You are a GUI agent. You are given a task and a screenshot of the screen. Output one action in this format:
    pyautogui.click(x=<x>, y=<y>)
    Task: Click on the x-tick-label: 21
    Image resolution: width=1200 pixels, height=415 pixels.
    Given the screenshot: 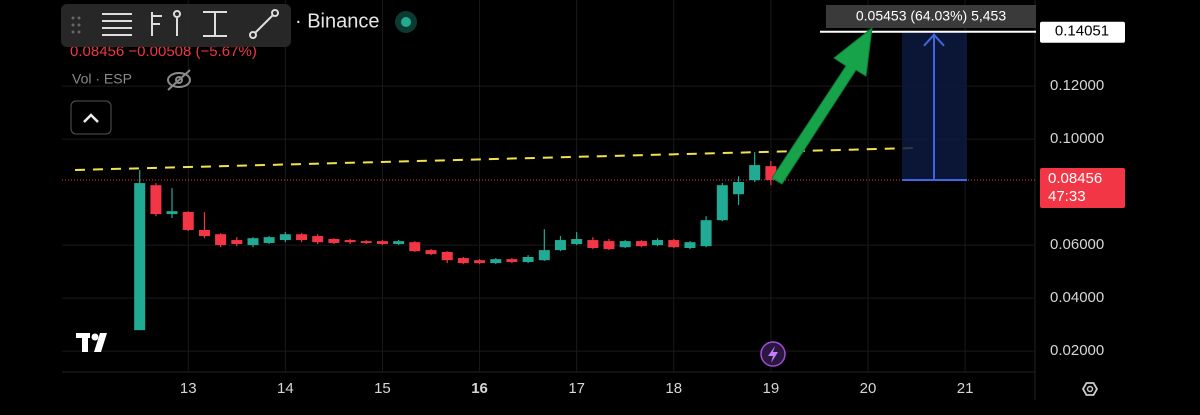 What is the action you would take?
    pyautogui.click(x=965, y=388)
    